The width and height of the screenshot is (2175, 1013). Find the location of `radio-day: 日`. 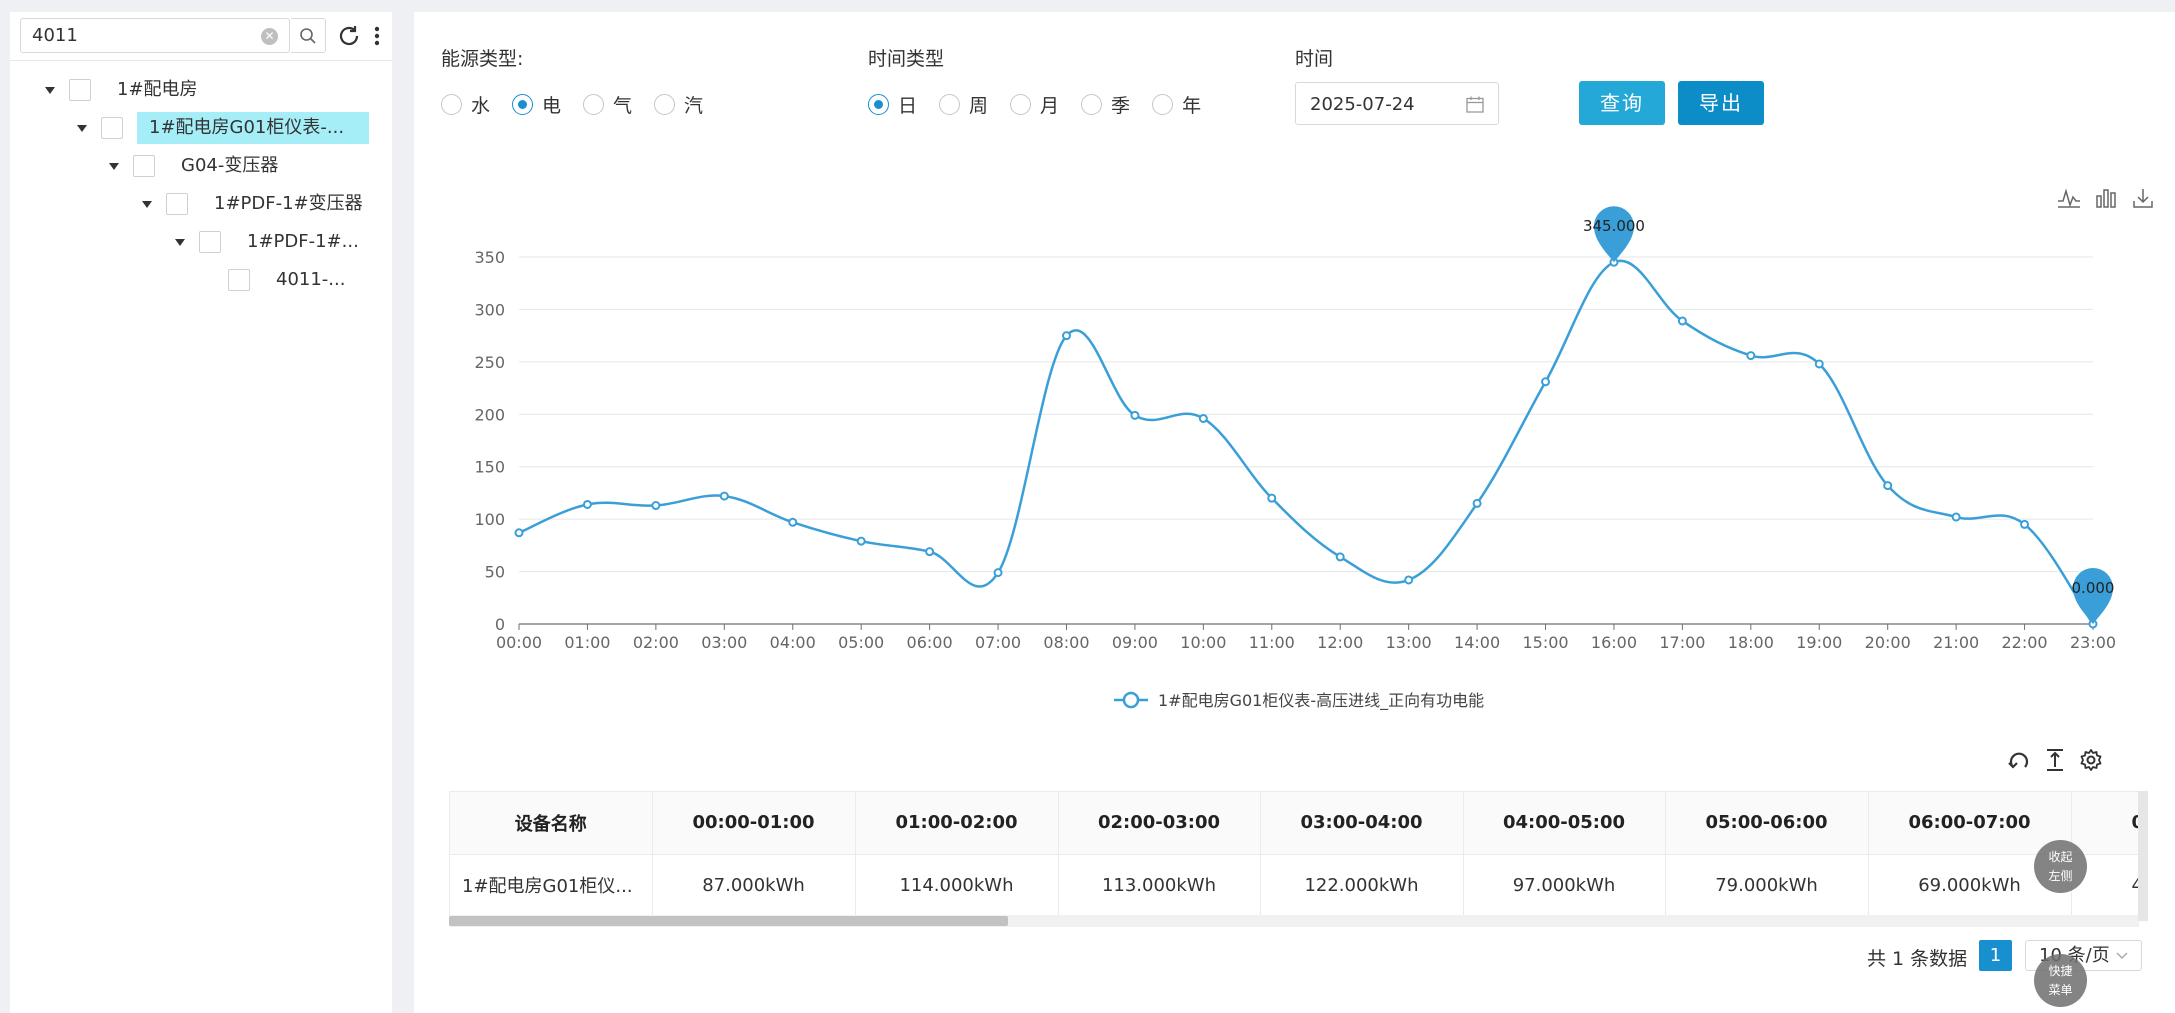

radio-day: 日 is located at coordinates (892, 104).